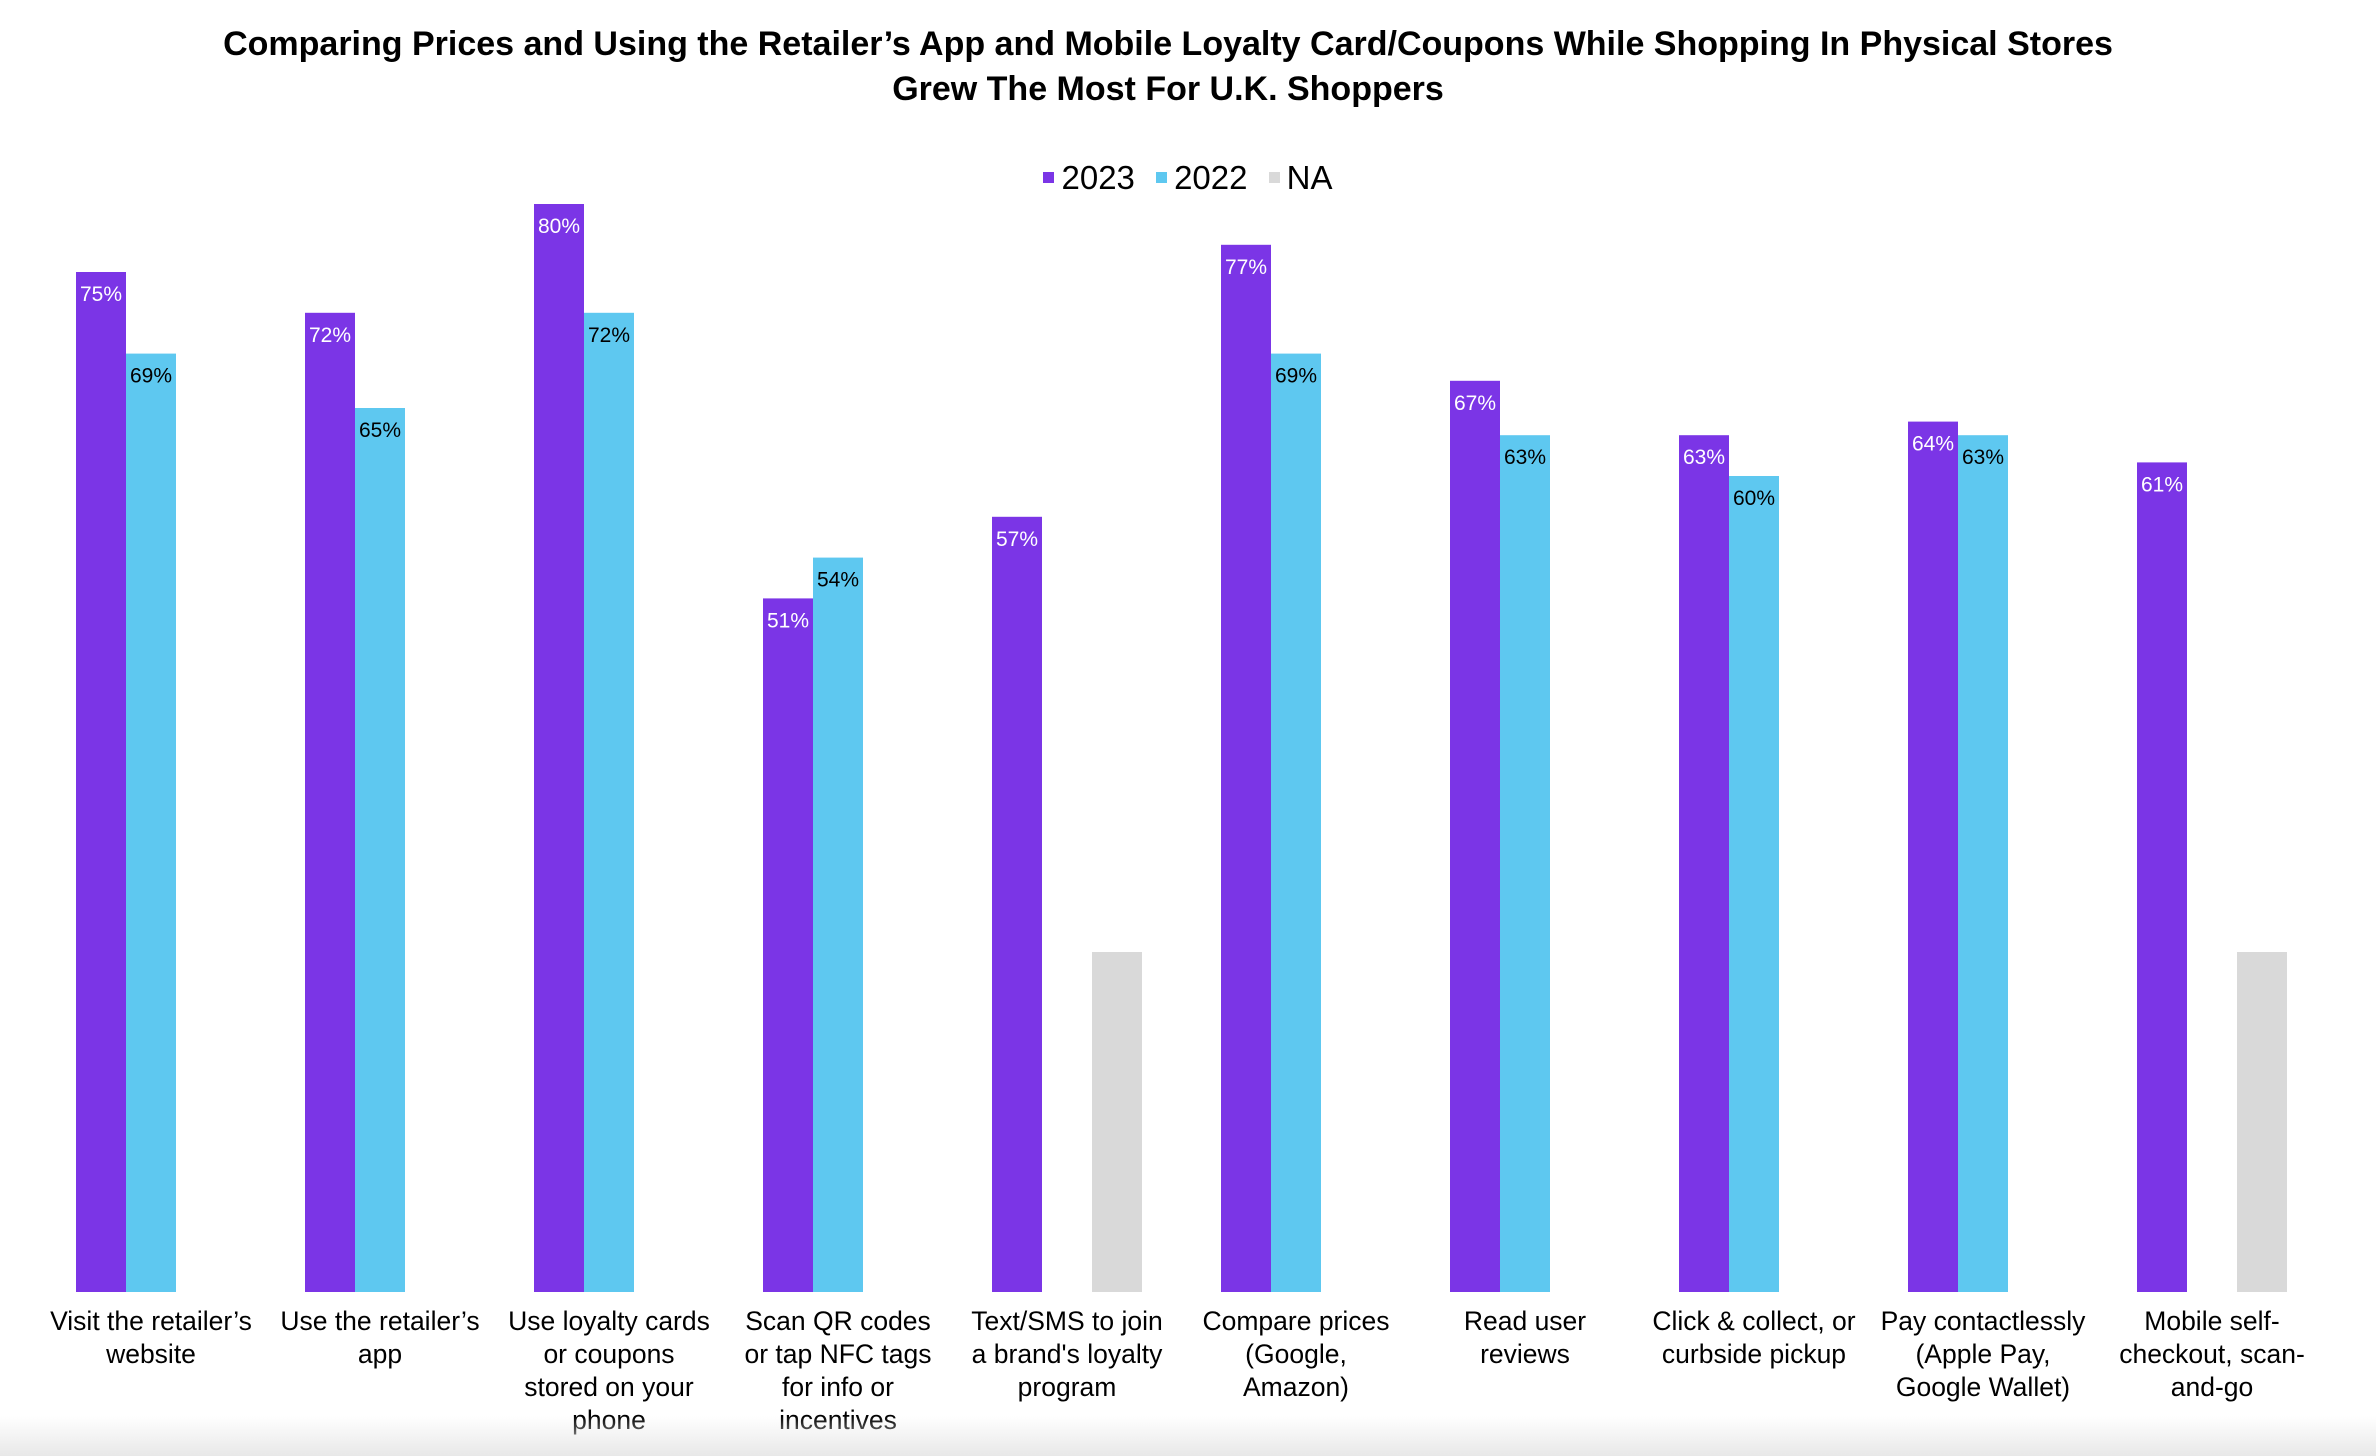  What do you see at coordinates (380, 1321) in the screenshot?
I see `category-label-line: Use the retailer’s` at bounding box center [380, 1321].